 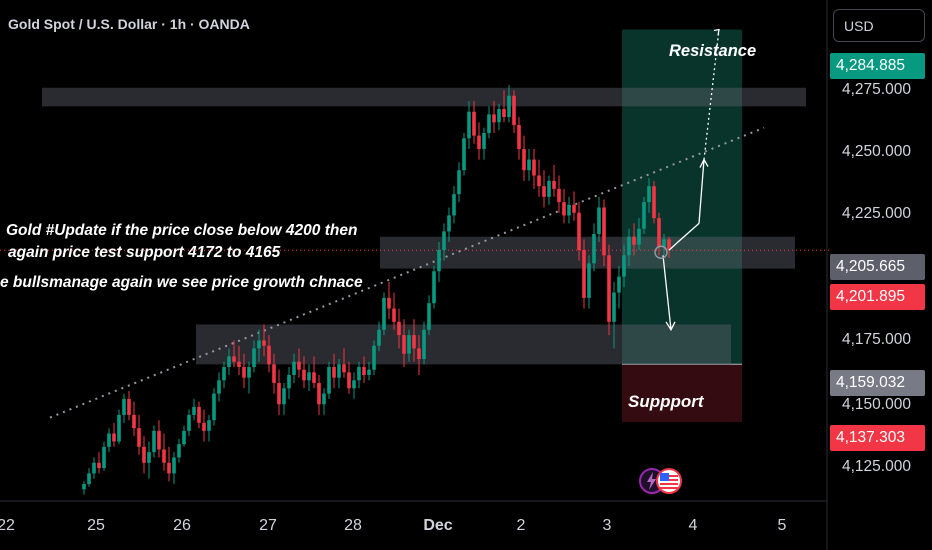 I want to click on x-tick-label: 2, so click(x=521, y=525).